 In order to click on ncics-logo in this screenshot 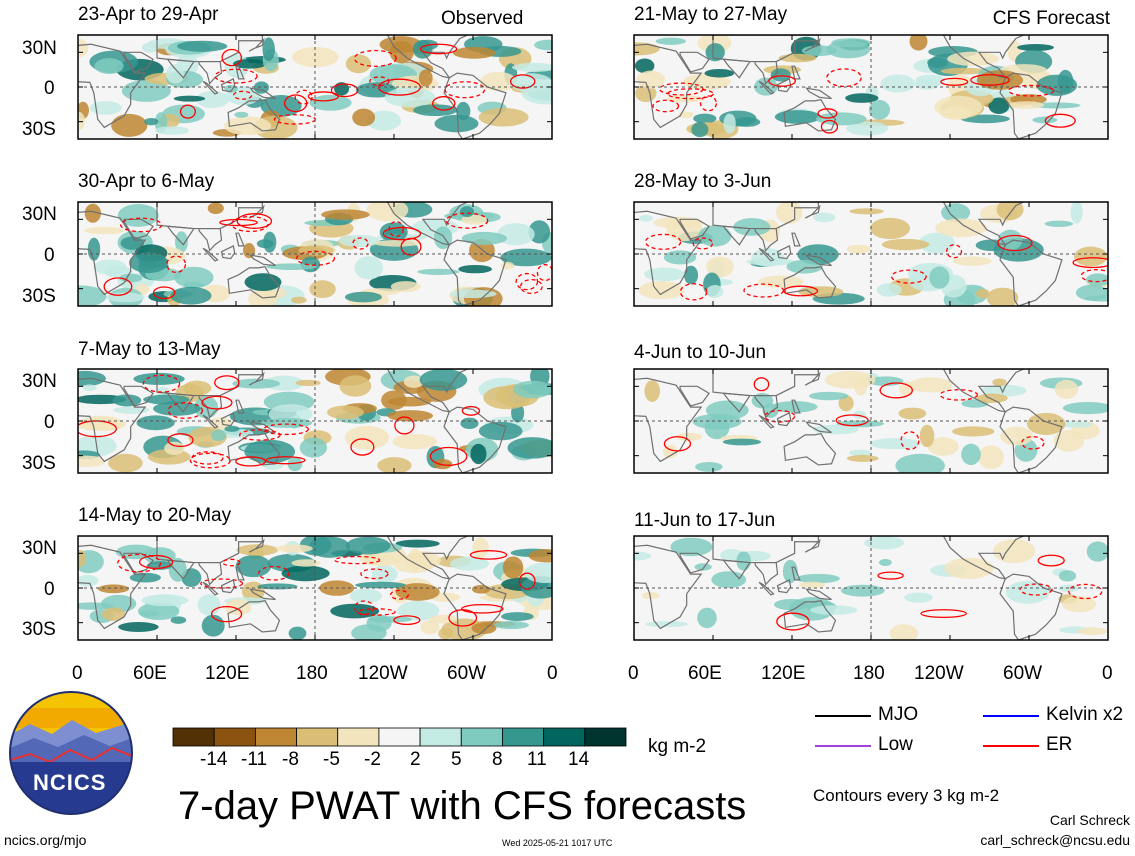, I will do `click(71, 753)`.